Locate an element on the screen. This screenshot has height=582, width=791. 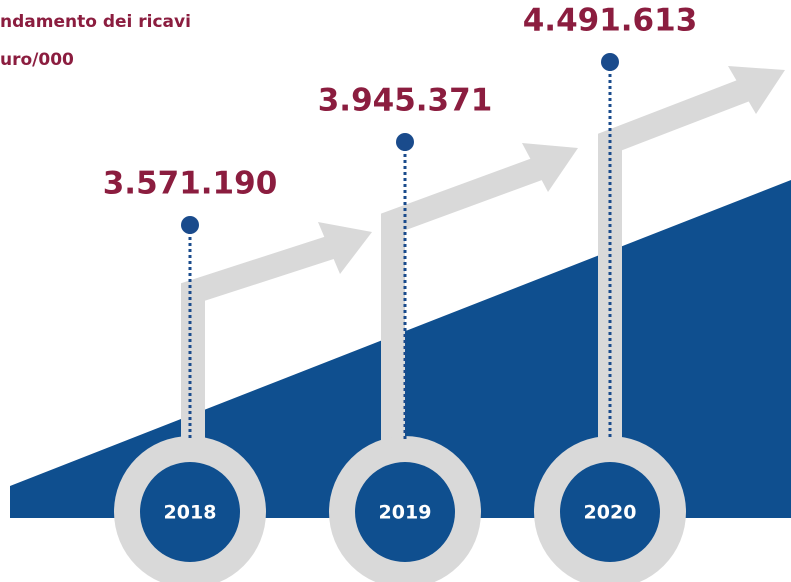
year-label: 2018 is located at coordinates (190, 513).